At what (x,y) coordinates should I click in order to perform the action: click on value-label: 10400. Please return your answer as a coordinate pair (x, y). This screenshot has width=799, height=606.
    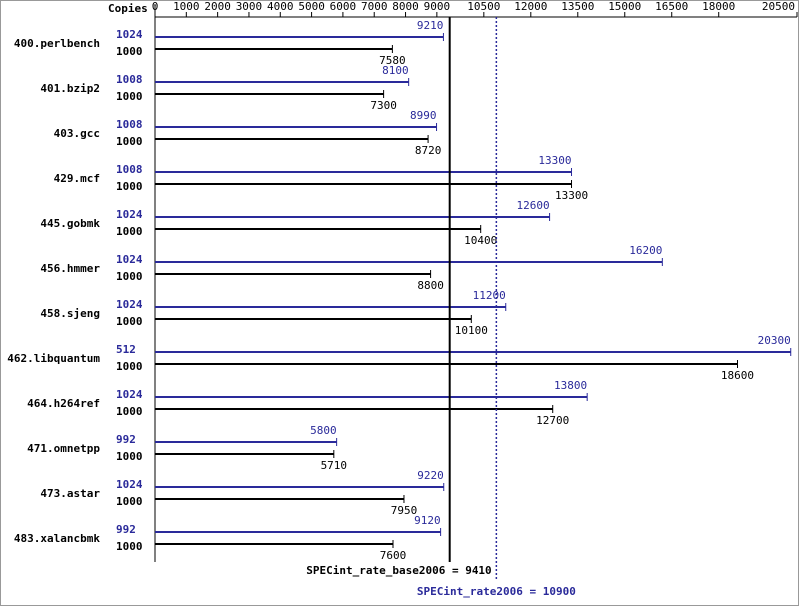
    Looking at the image, I should click on (480, 240).